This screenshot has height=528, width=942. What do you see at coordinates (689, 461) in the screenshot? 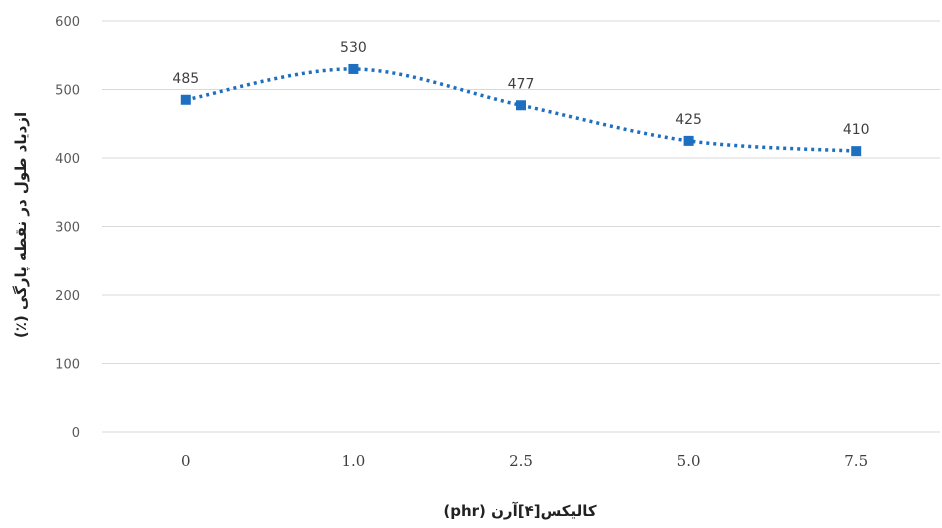
I see `x-tick-label: 5.0` at bounding box center [689, 461].